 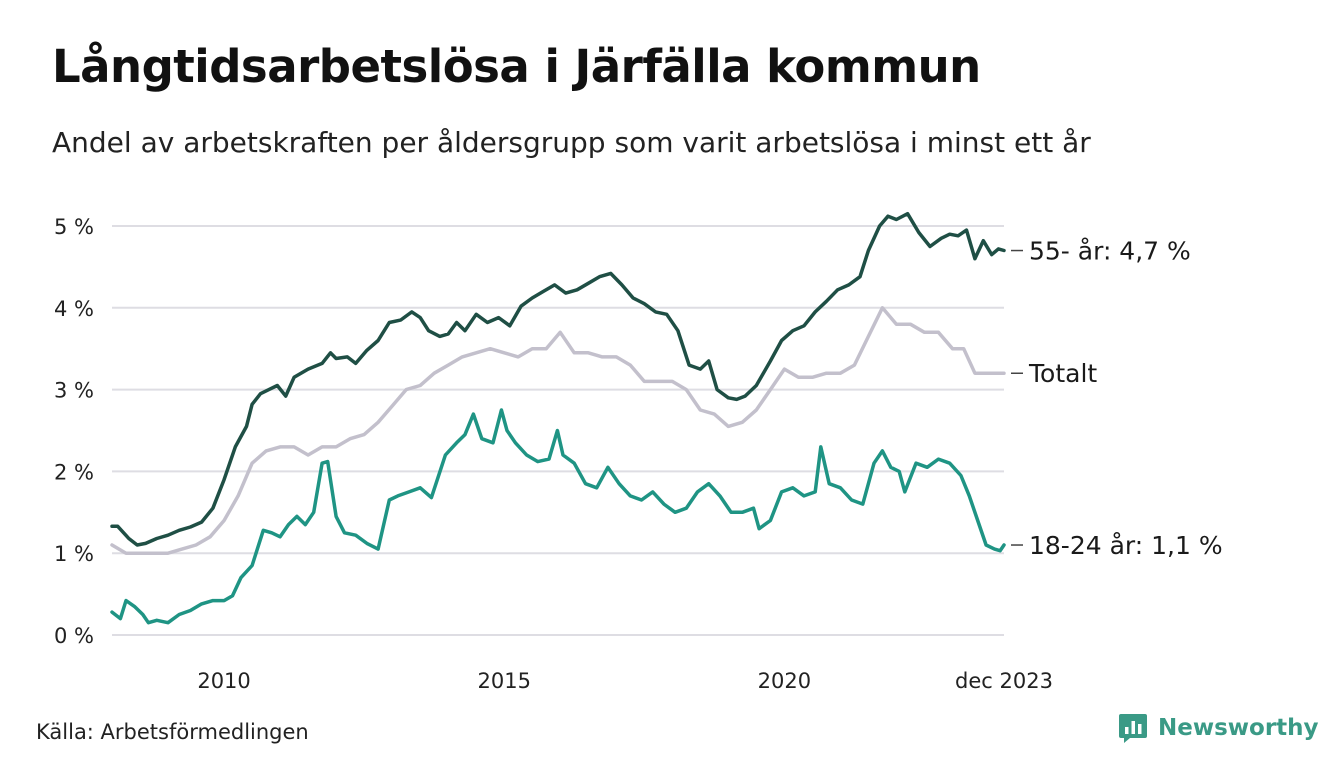 I want to click on y-tick-label: 3 %, so click(x=74, y=391).